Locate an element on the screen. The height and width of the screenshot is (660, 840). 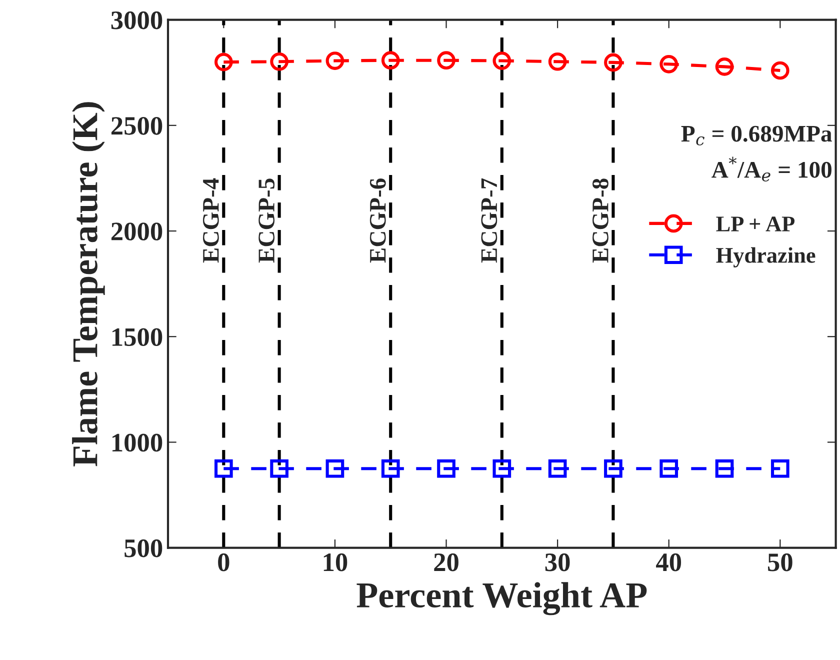
x-tick-label: 20 is located at coordinates (446, 562).